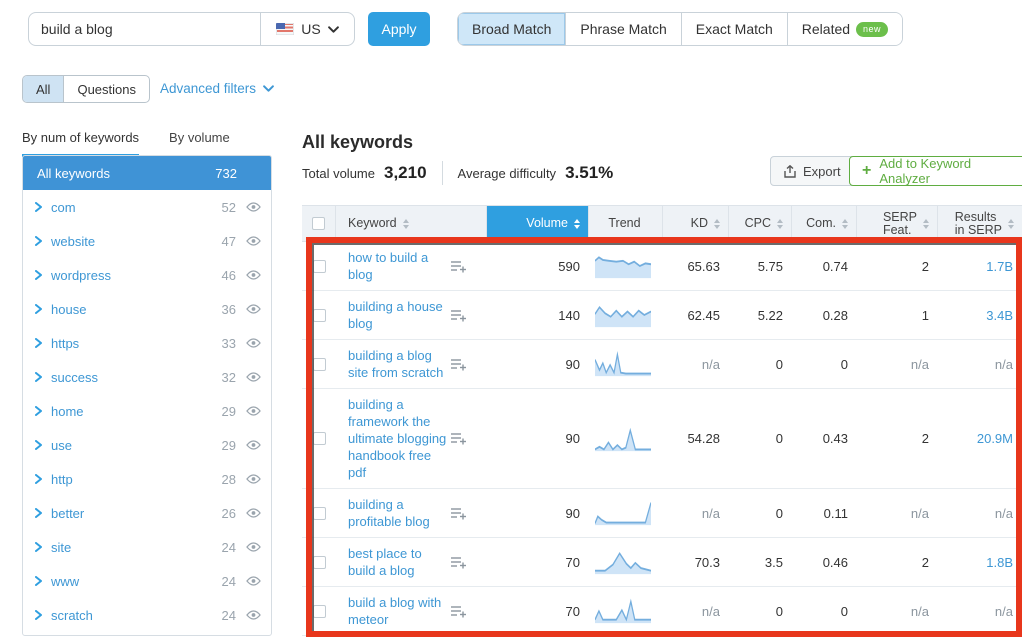  What do you see at coordinates (147, 581) in the screenshot?
I see `sidebar-item-www: www 24` at bounding box center [147, 581].